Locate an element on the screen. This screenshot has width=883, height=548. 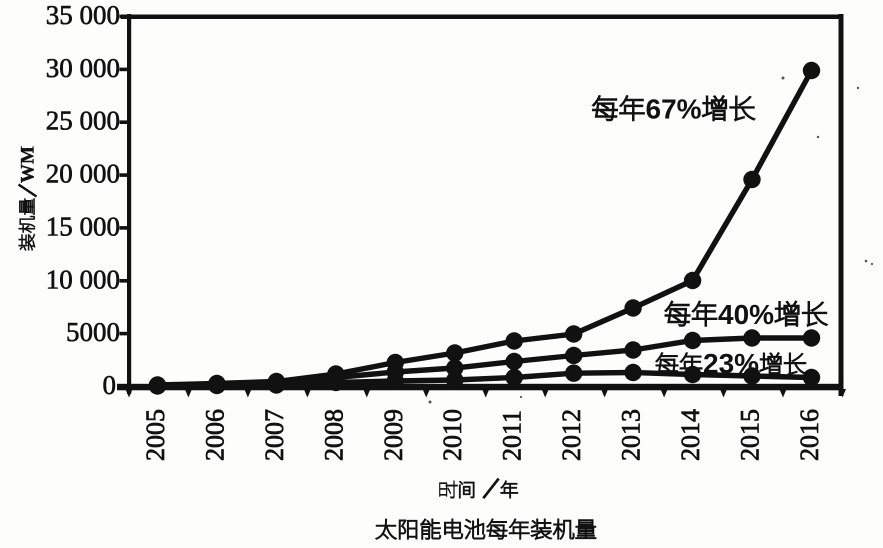
svg-text: 2015 is located at coordinates (750, 435).